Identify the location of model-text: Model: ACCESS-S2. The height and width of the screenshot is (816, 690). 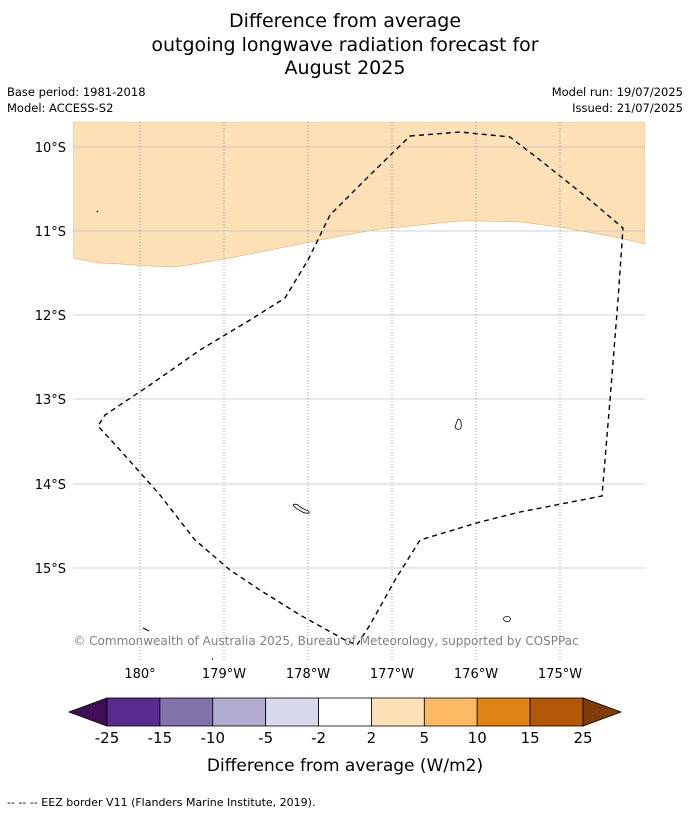
(60, 108).